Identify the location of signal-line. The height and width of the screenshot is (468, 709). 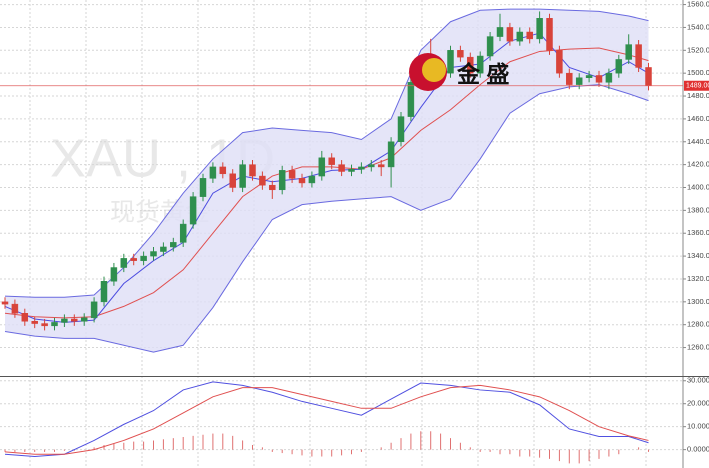
(326, 419).